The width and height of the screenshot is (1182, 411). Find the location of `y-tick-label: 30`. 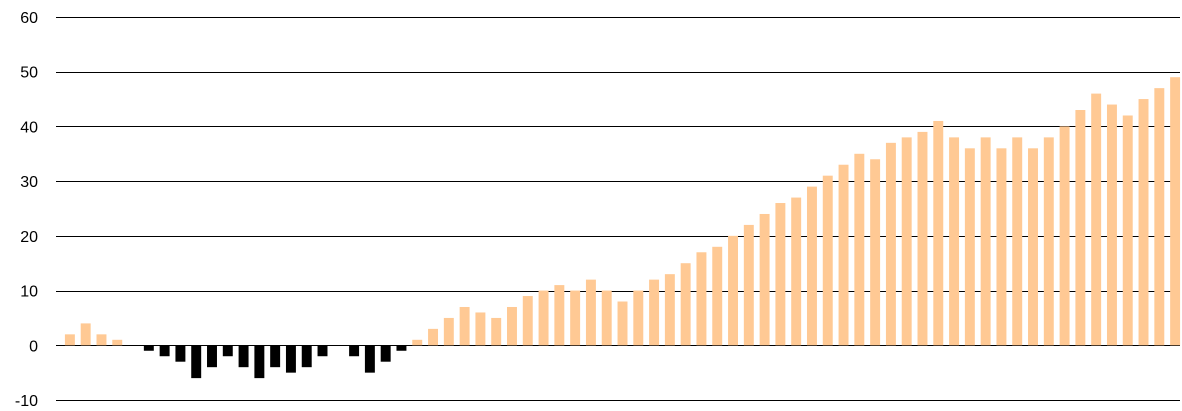

y-tick-label: 30 is located at coordinates (29, 182).